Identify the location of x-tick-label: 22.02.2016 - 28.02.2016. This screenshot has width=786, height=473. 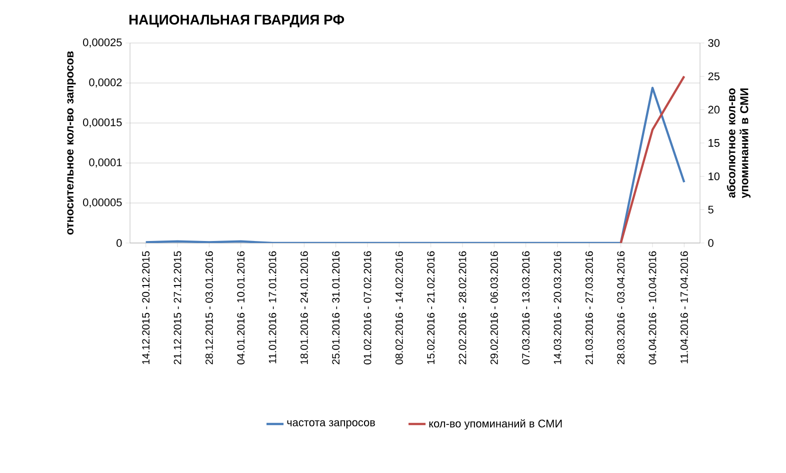
(462, 307).